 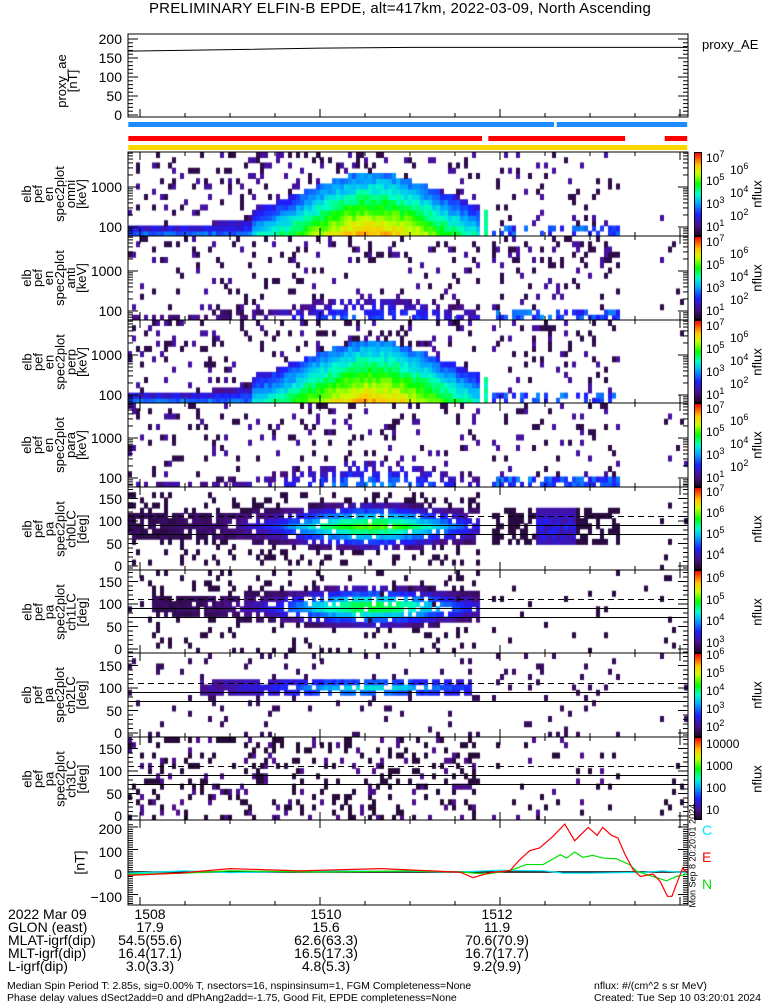 I want to click on ephemeris-label: MLAT-igrf(dip), so click(x=52, y=940).